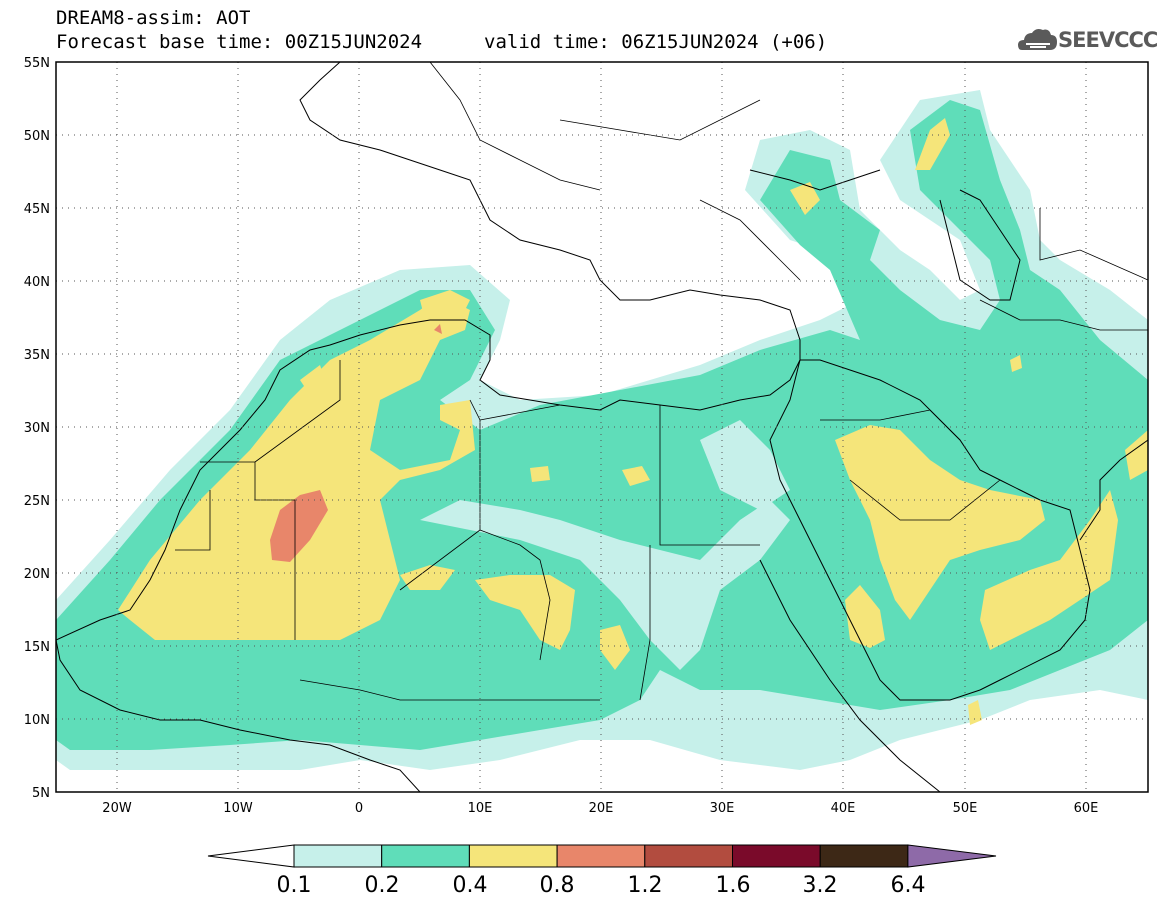 The height and width of the screenshot is (905, 1165). I want to click on aot-band-0.4-eritrea, so click(865, 616).